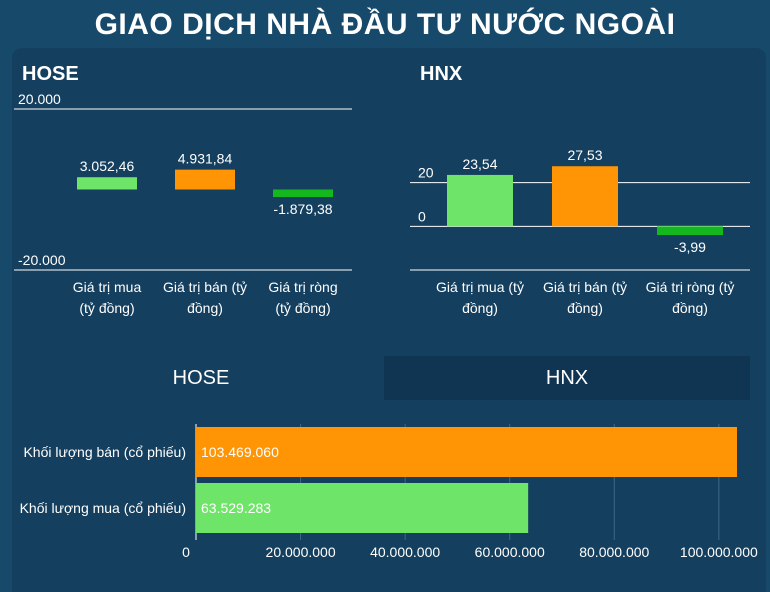 The height and width of the screenshot is (592, 770). Describe the element at coordinates (302, 287) in the screenshot. I see `category-label-0-2-0: Giá trị ròng` at that location.